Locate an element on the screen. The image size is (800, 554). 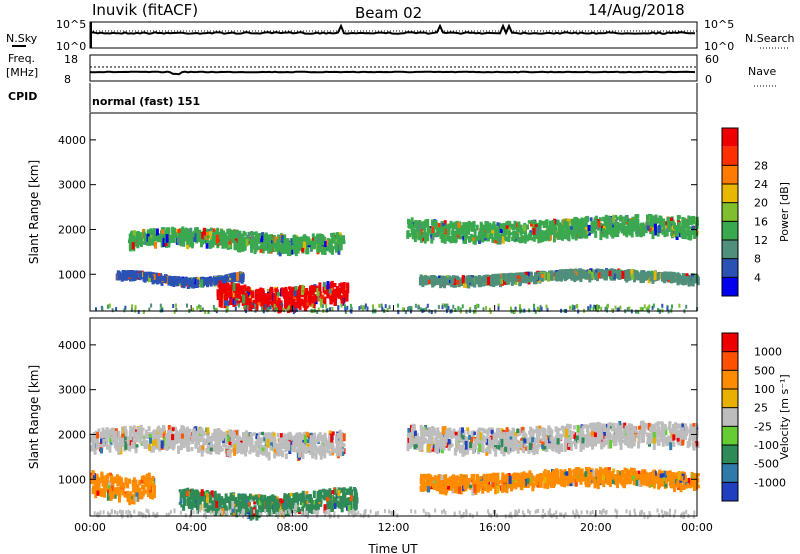
nsky-trace is located at coordinates (392, 29).